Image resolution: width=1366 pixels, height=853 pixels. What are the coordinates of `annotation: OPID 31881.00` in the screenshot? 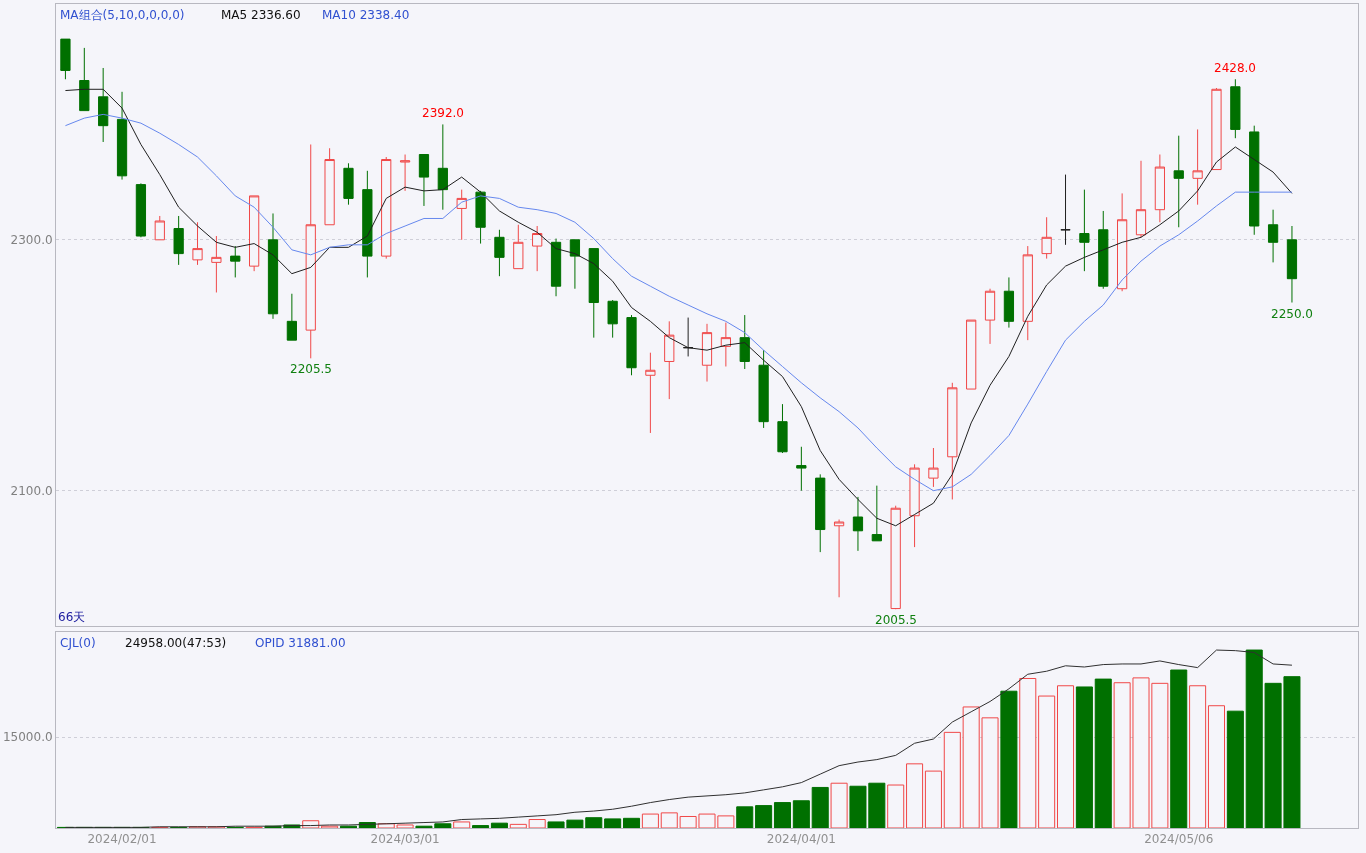 It's located at (300, 643).